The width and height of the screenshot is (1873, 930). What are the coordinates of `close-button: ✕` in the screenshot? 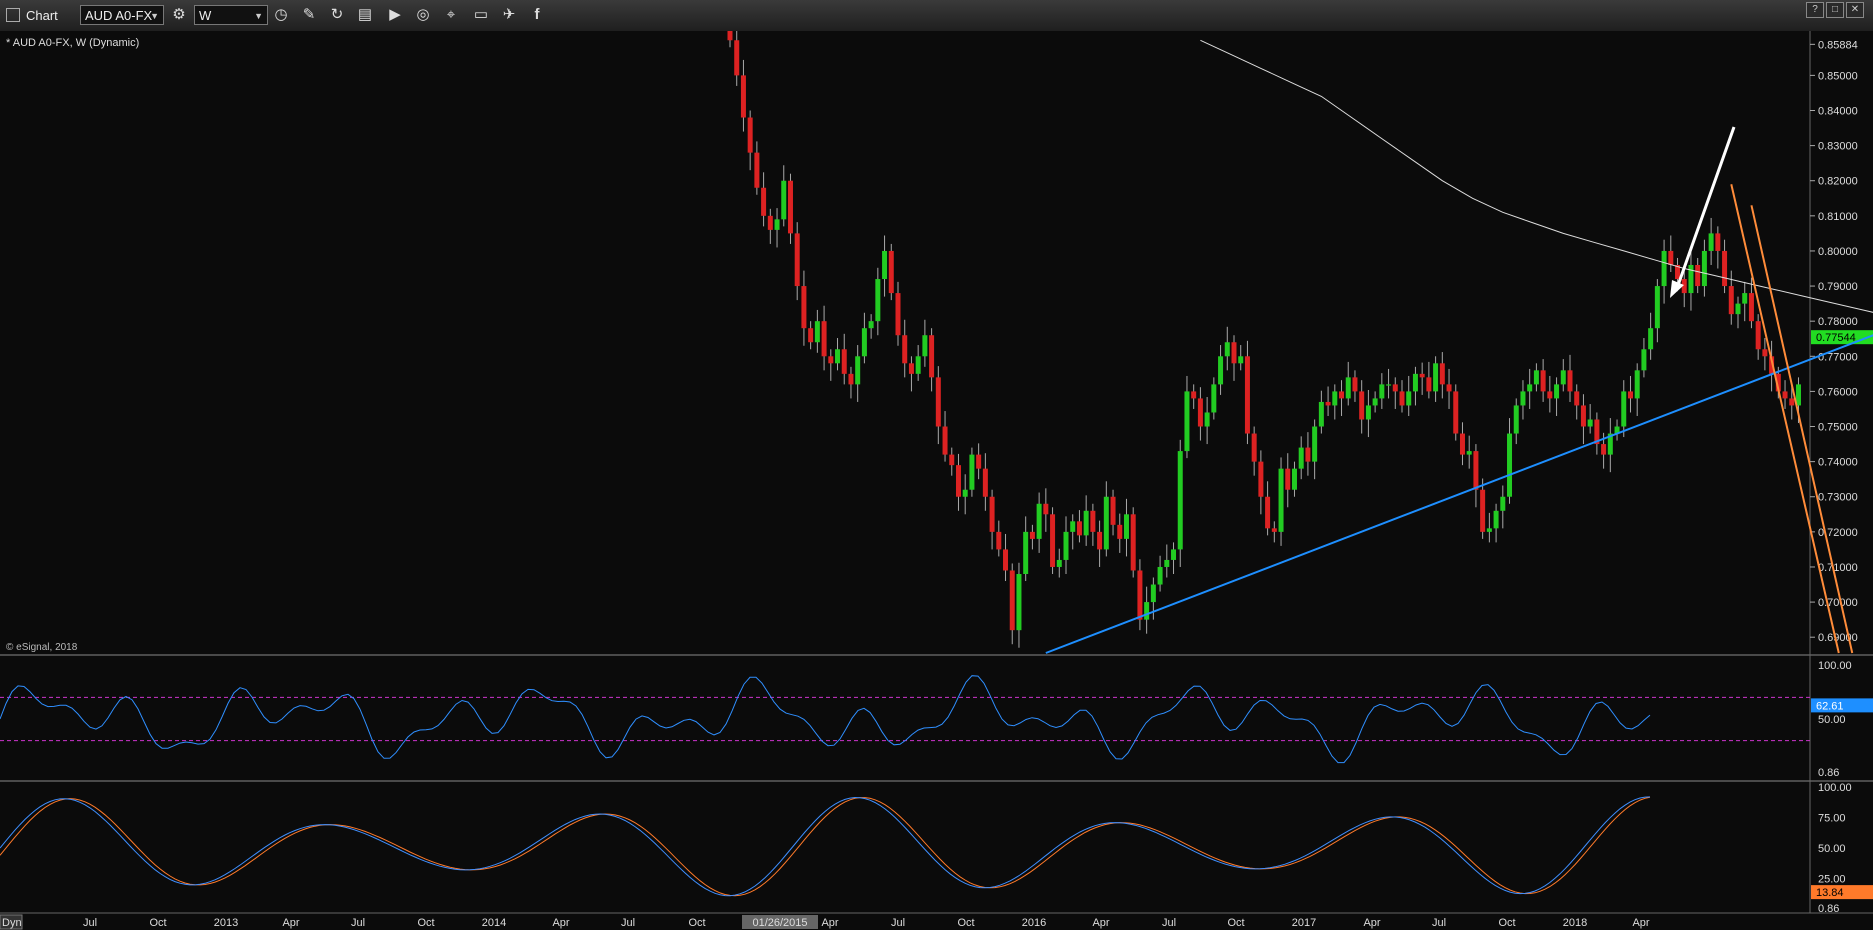 It's located at (1855, 10).